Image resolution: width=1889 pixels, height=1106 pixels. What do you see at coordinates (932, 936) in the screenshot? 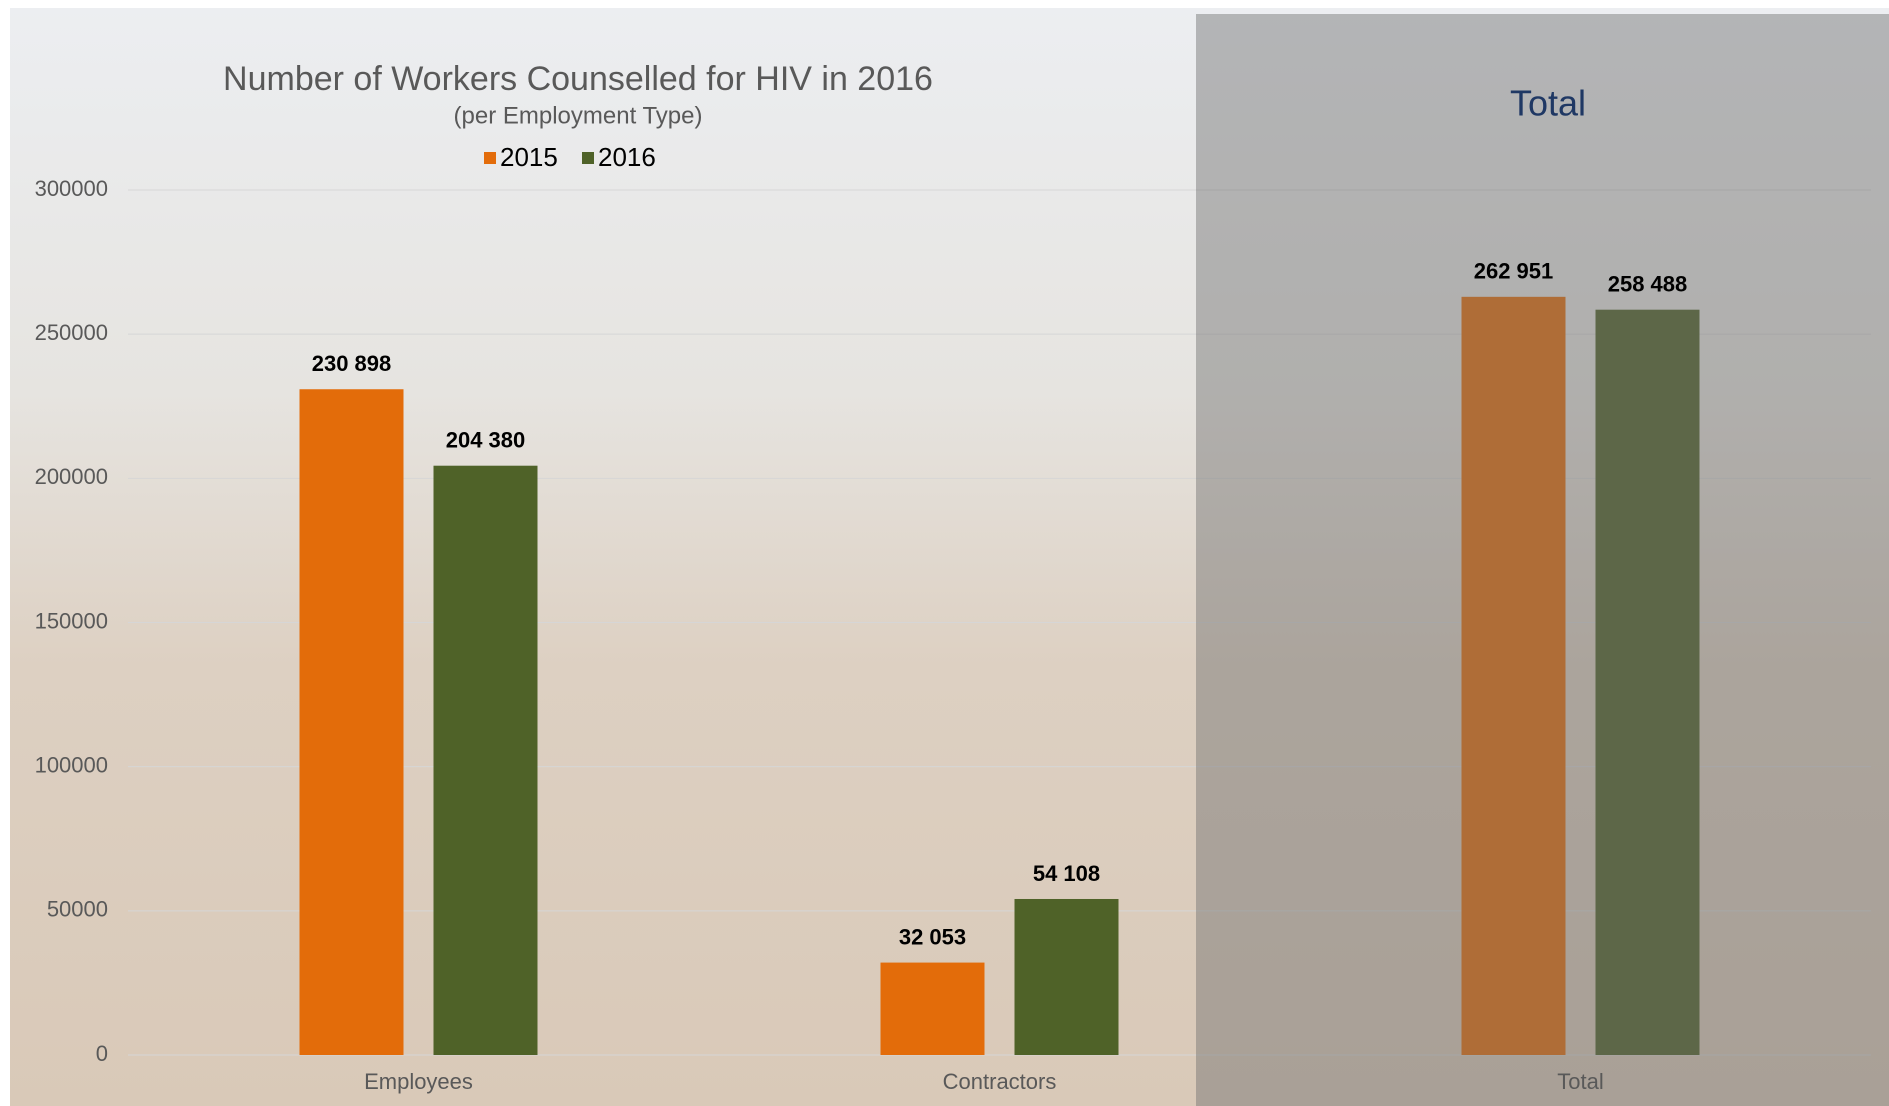
I see `value-label: 32 053` at bounding box center [932, 936].